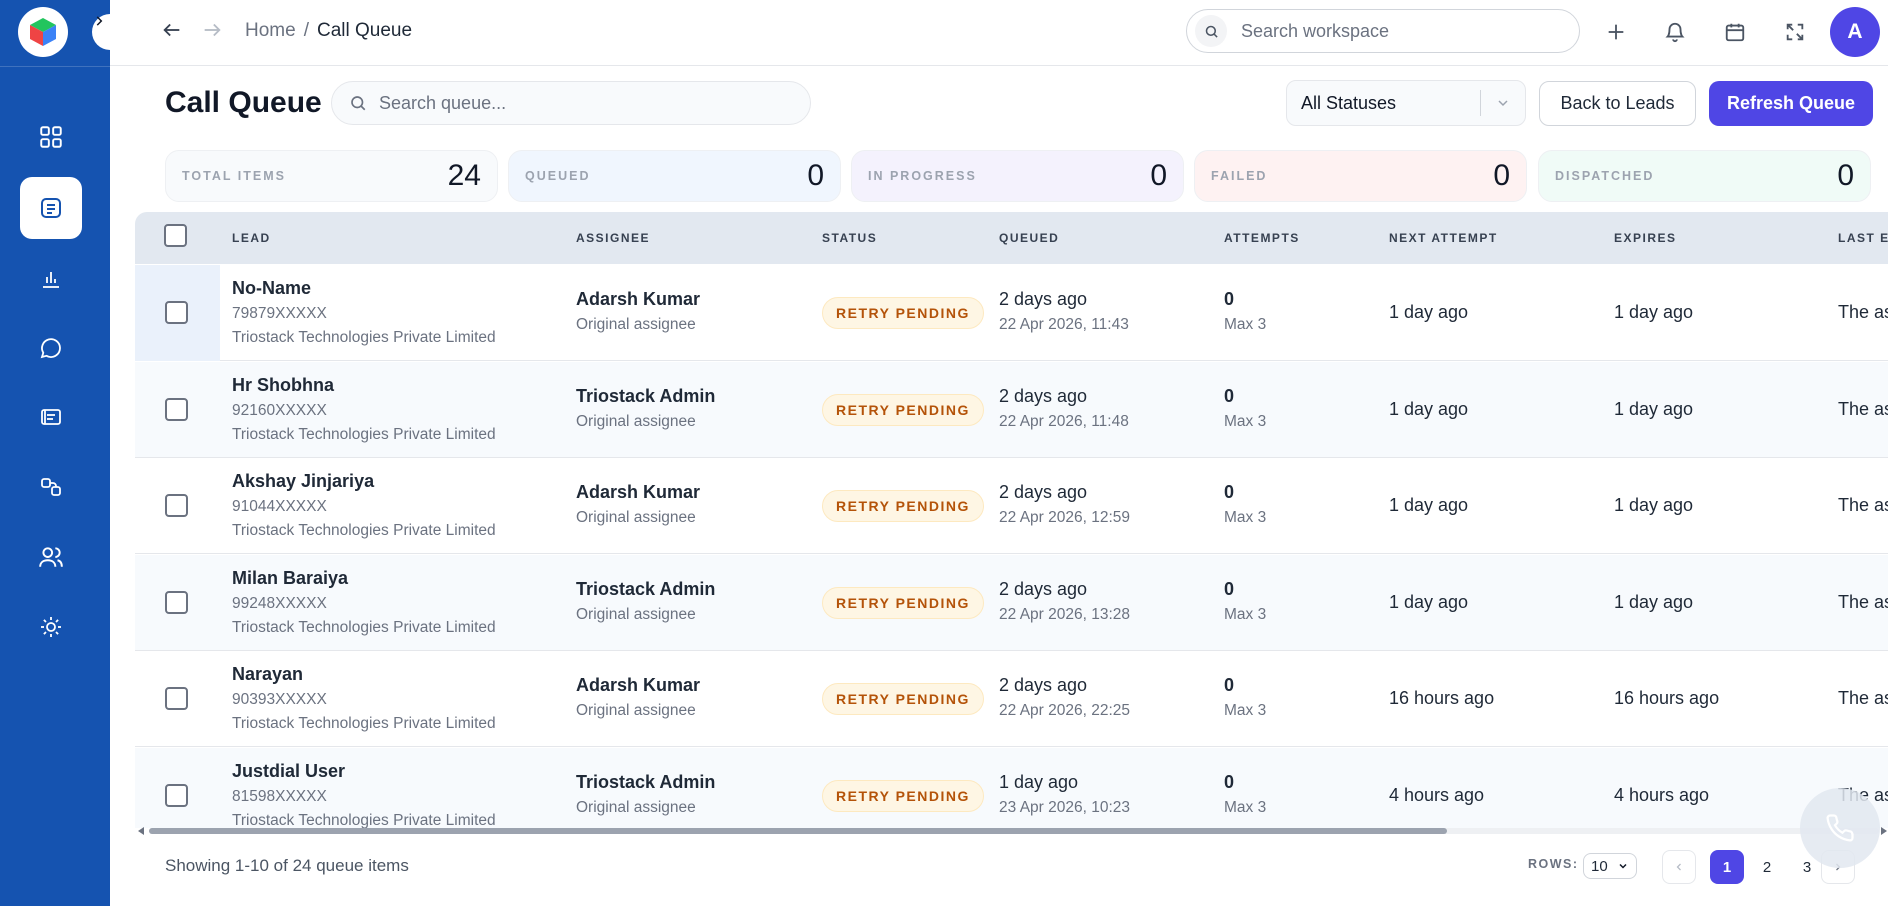 This screenshot has width=1888, height=906. I want to click on dashboard-nav-icon, so click(51, 137).